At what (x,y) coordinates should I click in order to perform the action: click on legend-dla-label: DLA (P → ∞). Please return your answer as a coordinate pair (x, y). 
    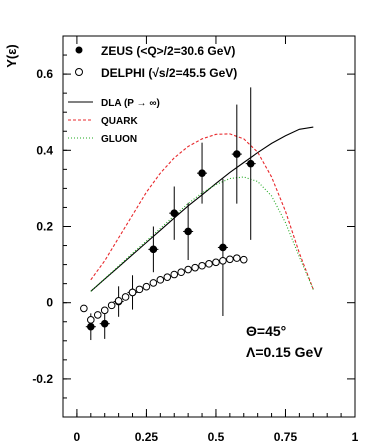
    Looking at the image, I should click on (130, 103).